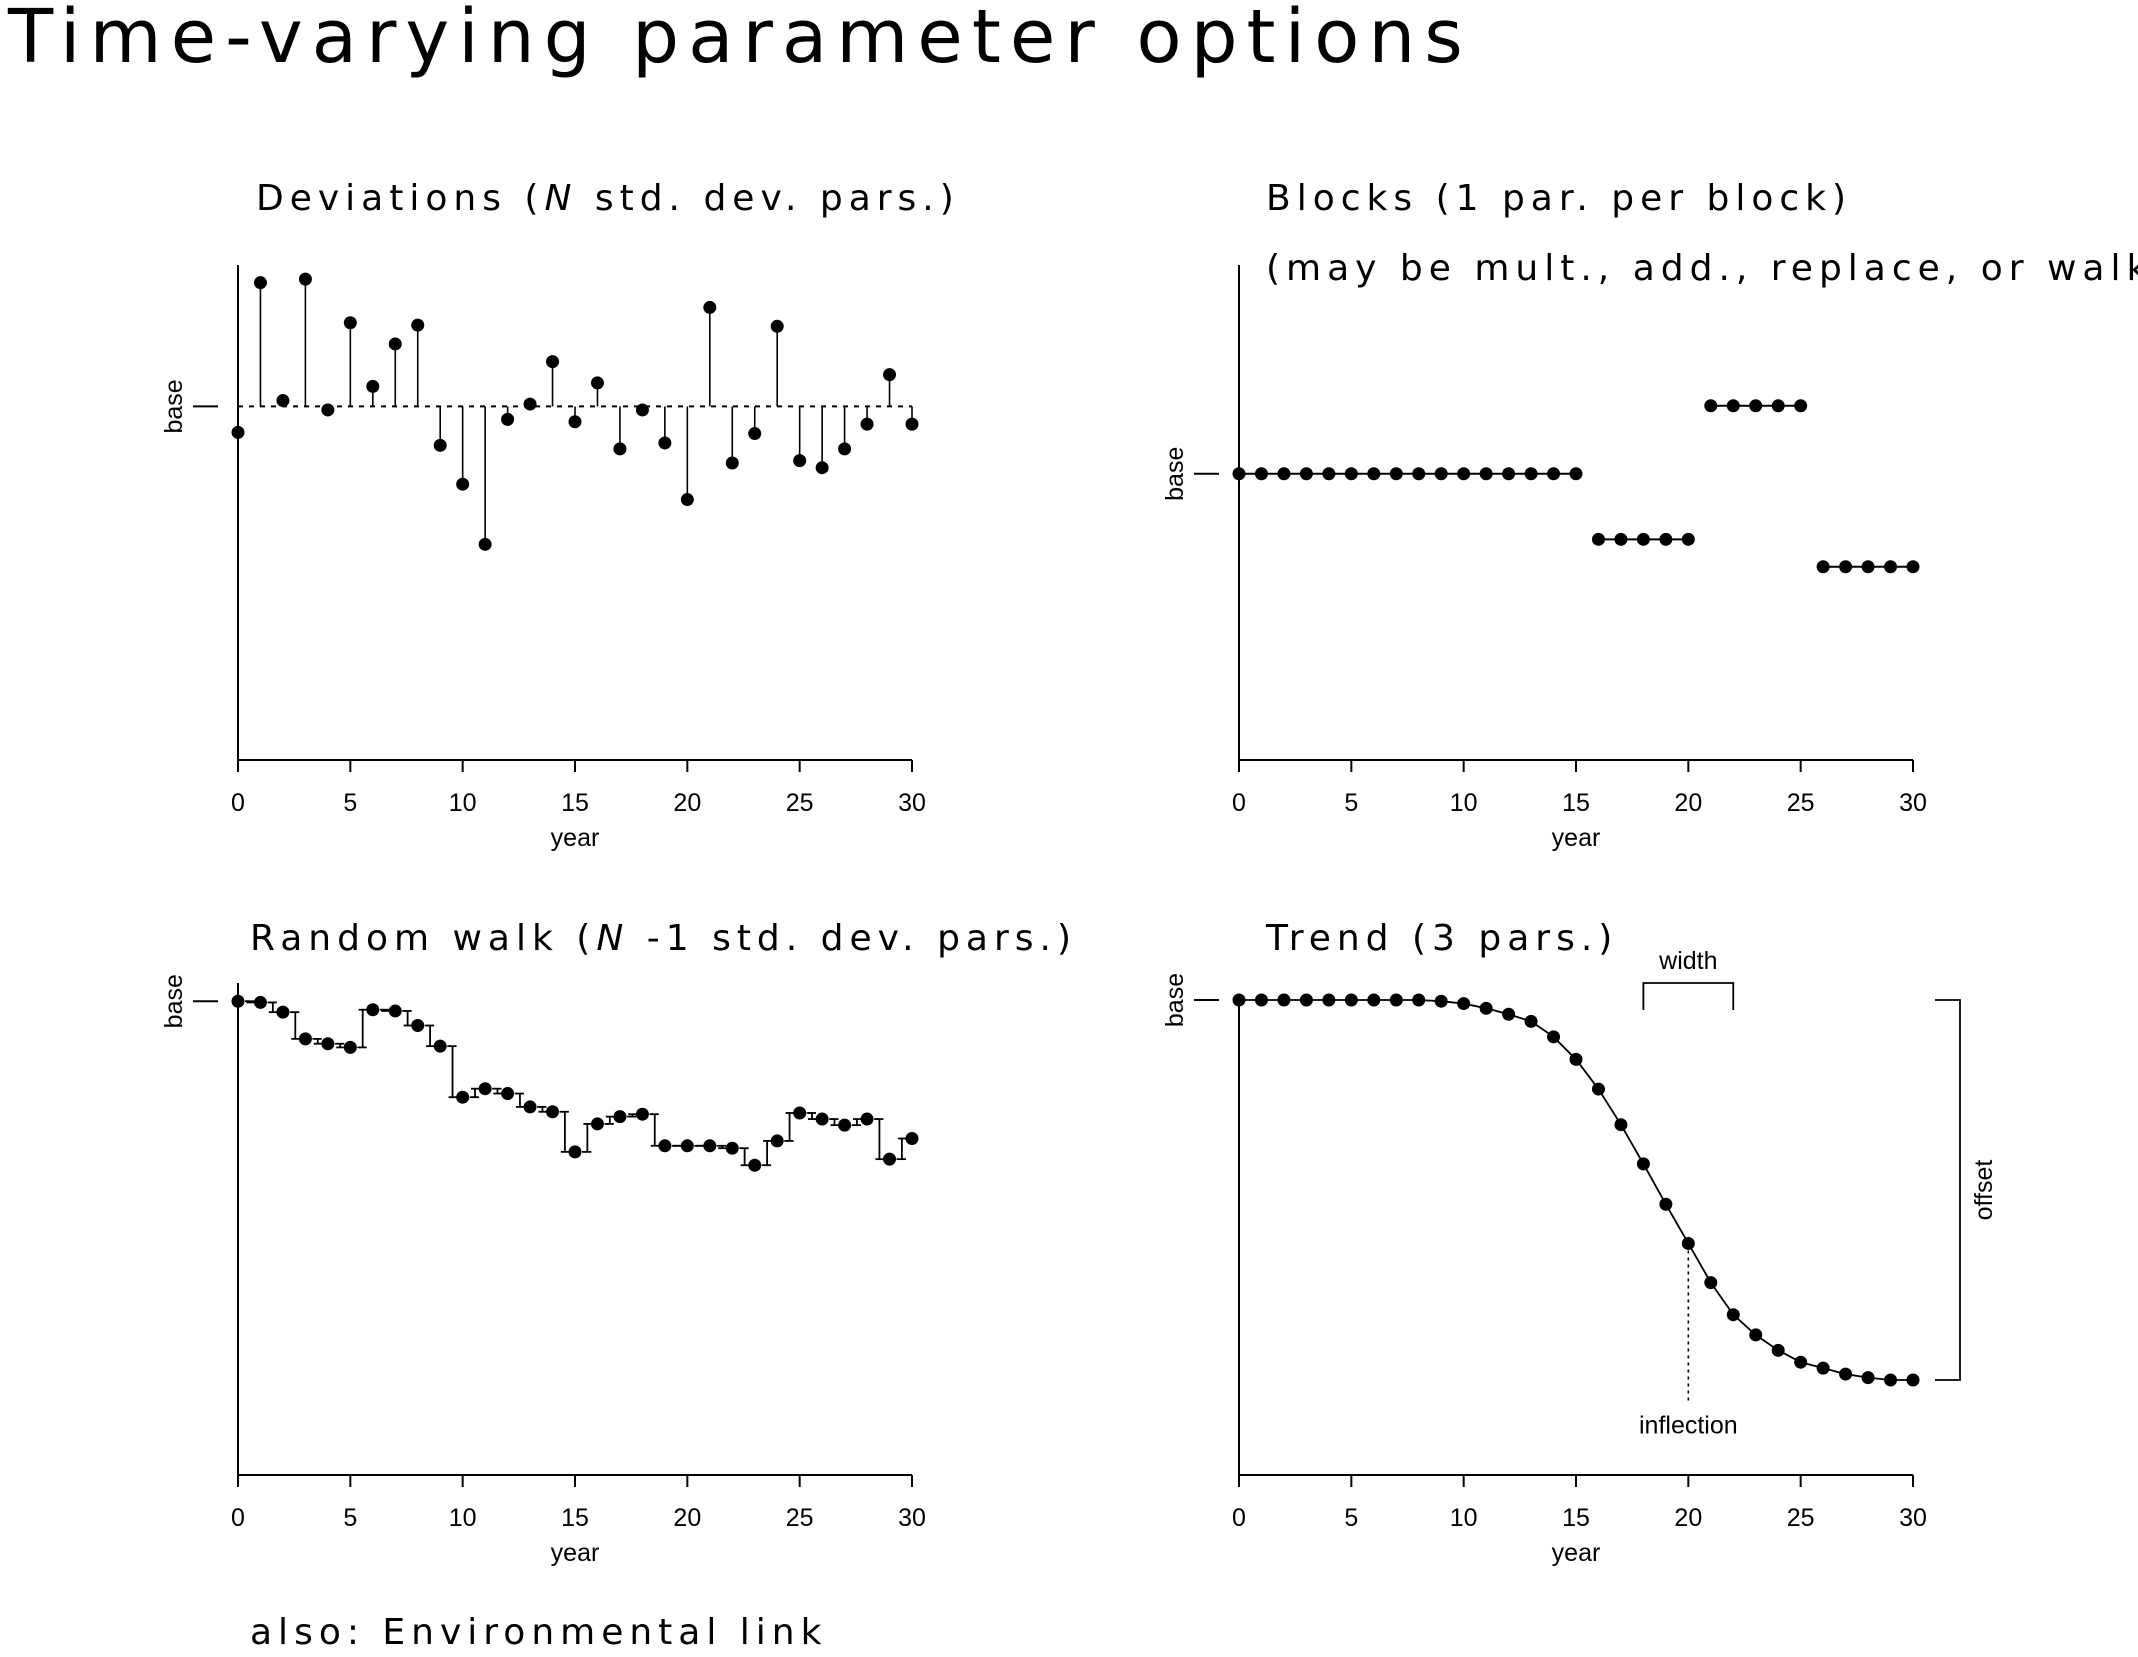  Describe the element at coordinates (1544, 558) in the screenshot. I see `chart-blocks: 0 5 10 15 20 25 30 year base` at that location.